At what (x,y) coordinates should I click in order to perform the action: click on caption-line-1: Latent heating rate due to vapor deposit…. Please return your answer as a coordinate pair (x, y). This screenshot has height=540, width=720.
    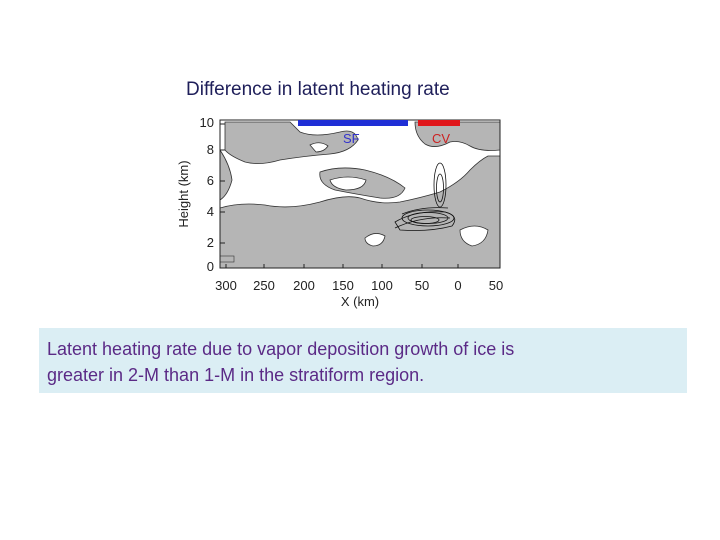
    Looking at the image, I should click on (281, 349).